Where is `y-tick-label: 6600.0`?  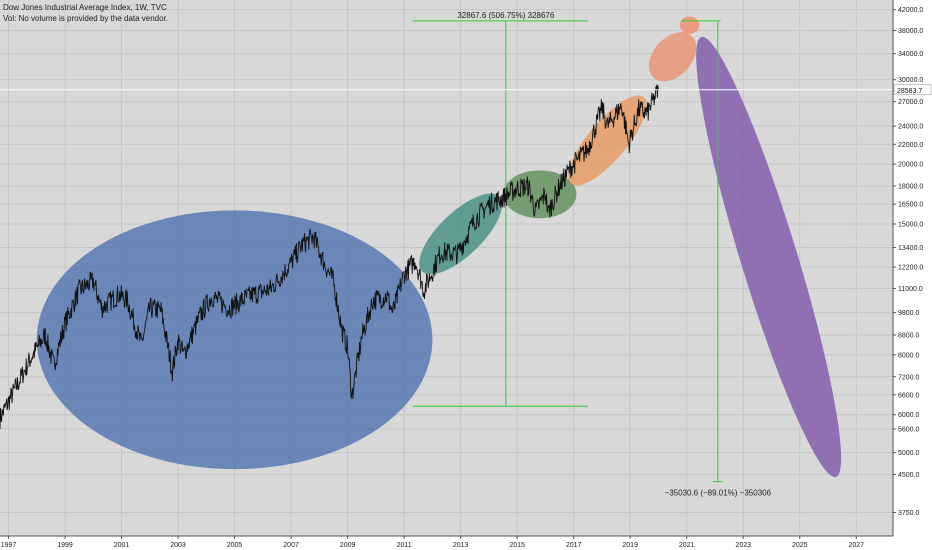
y-tick-label: 6600.0 is located at coordinates (909, 395).